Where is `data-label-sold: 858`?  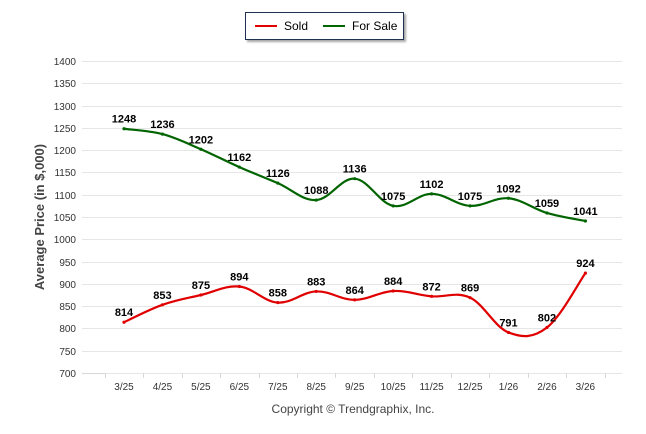
data-label-sold: 858 is located at coordinates (278, 294).